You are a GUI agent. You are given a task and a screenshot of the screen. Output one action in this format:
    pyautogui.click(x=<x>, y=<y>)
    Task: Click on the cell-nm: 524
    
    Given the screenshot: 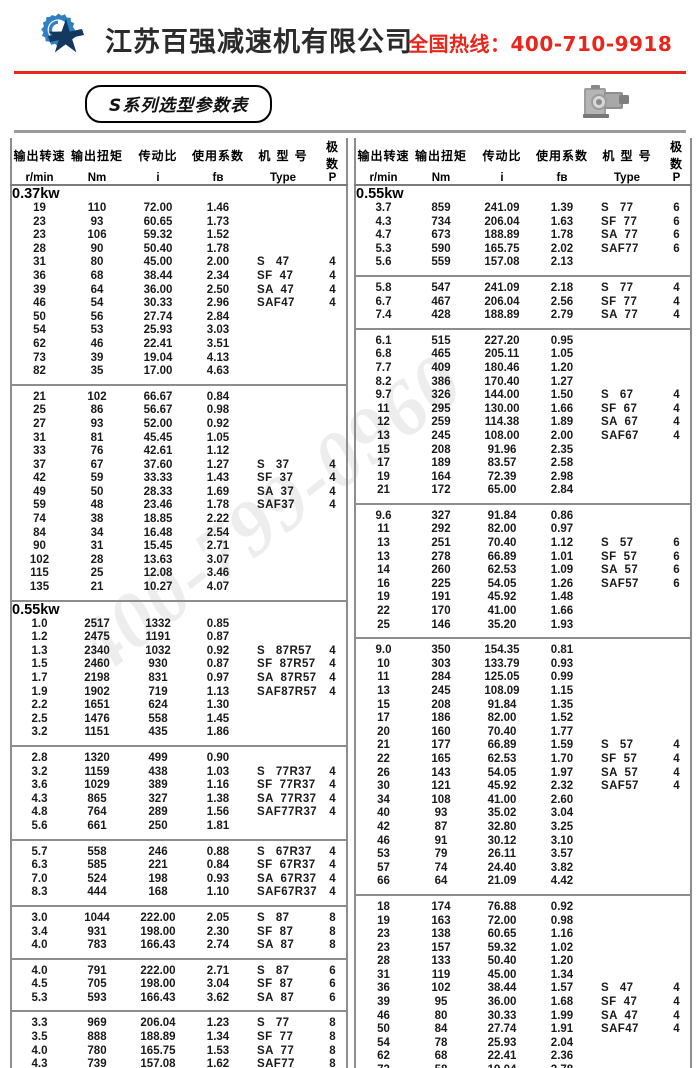 What is the action you would take?
    pyautogui.click(x=97, y=878)
    